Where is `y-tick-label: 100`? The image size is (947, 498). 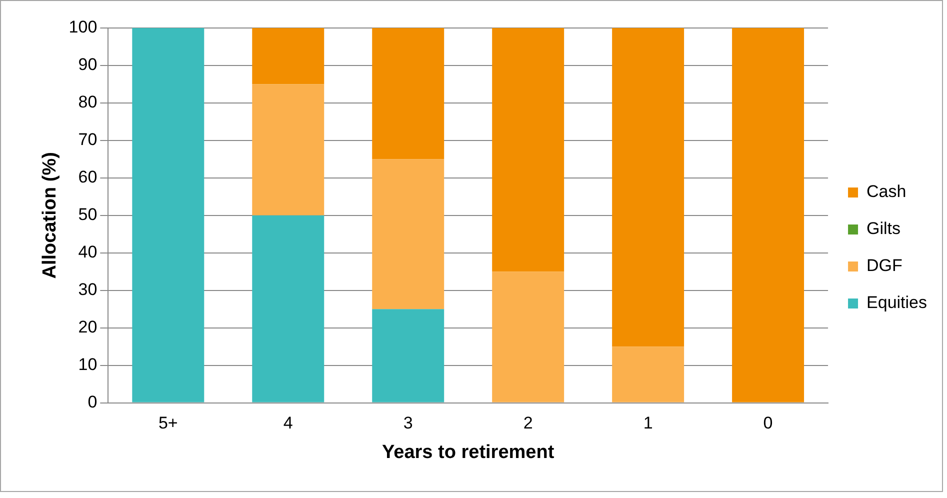
y-tick-label: 100 is located at coordinates (83, 27).